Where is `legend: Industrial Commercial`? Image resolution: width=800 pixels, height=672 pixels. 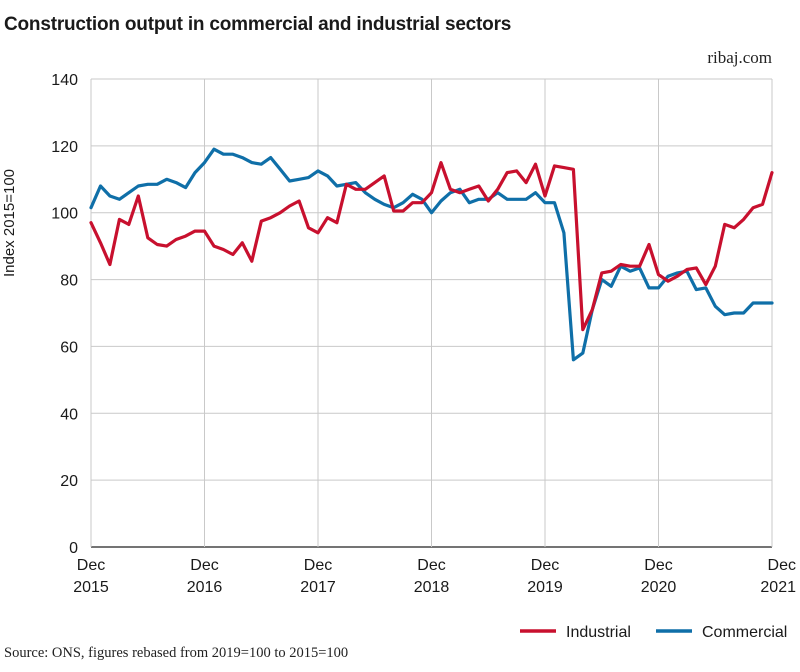 legend: Industrial Commercial is located at coordinates (653, 632).